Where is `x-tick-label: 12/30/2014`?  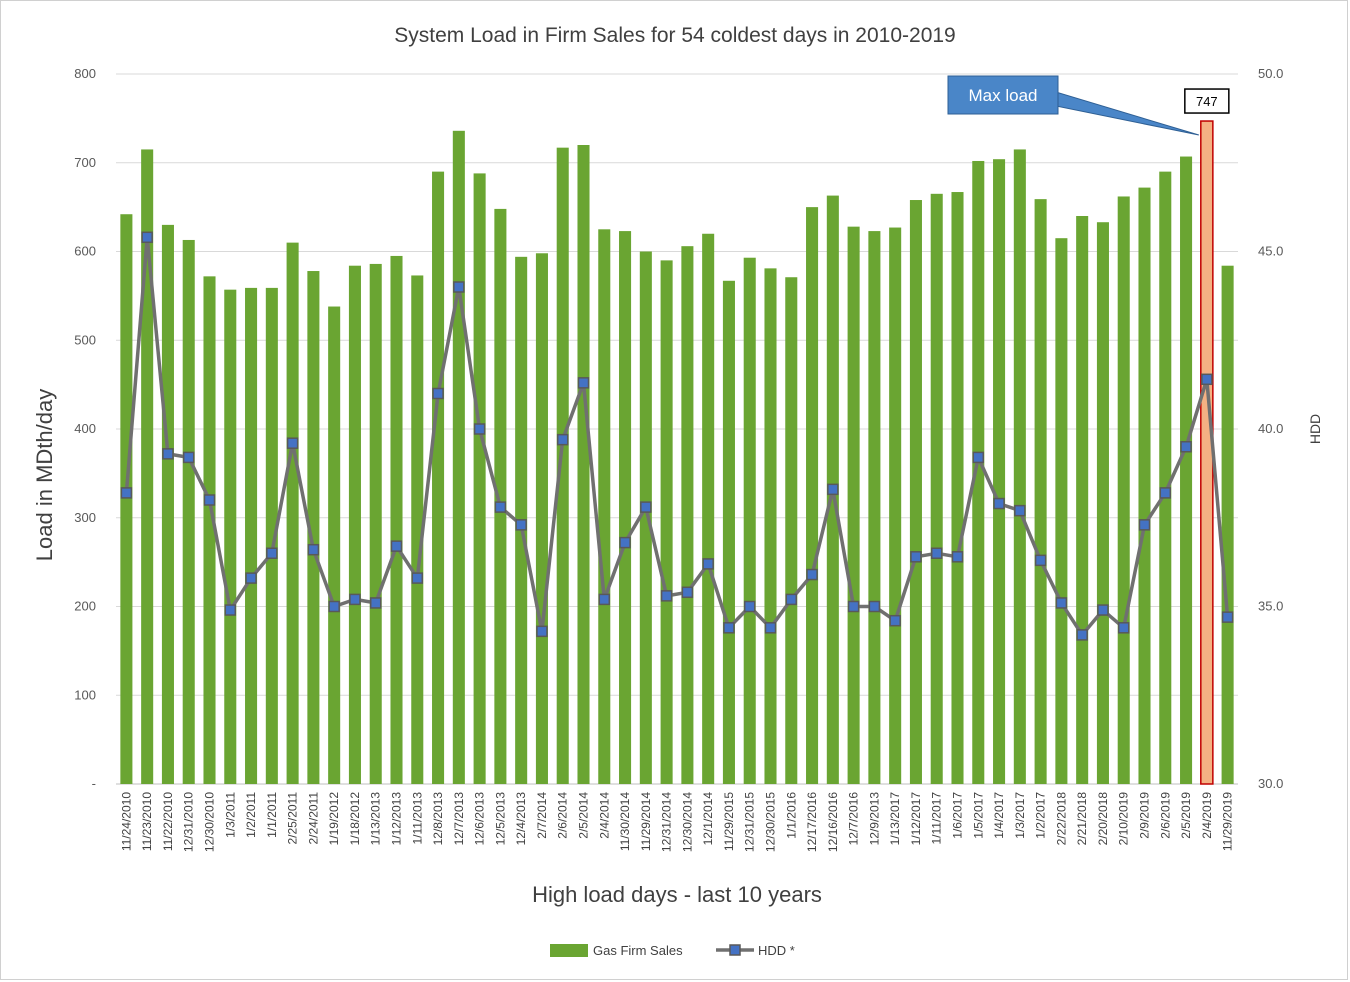
x-tick-label: 12/30/2014 is located at coordinates (687, 822).